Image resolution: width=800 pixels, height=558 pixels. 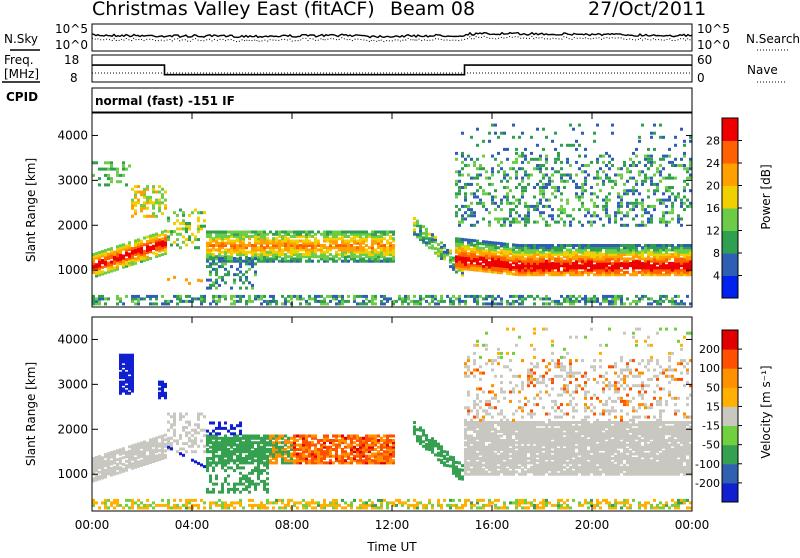 I want to click on nsky-tick-top: 10^5, so click(x=71, y=29).